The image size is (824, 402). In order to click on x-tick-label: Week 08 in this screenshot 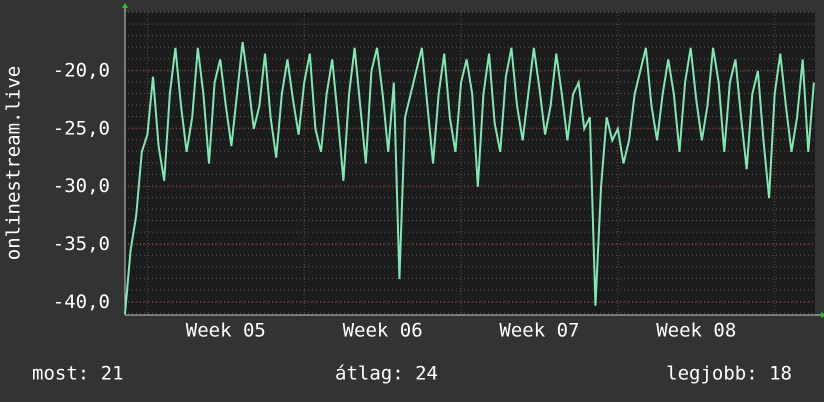, I will do `click(696, 331)`.